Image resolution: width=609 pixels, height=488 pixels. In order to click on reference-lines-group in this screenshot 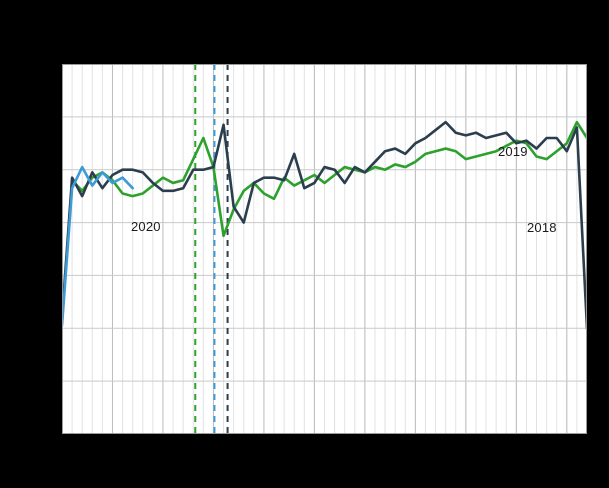, I will do `click(211, 249)`.